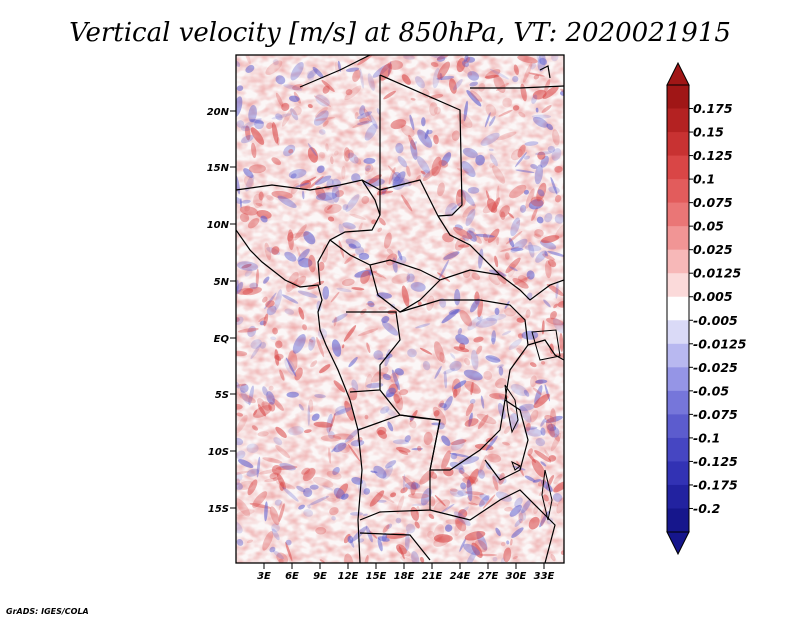  What do you see at coordinates (544, 576) in the screenshot?
I see `lon-label: 33E` at bounding box center [544, 576].